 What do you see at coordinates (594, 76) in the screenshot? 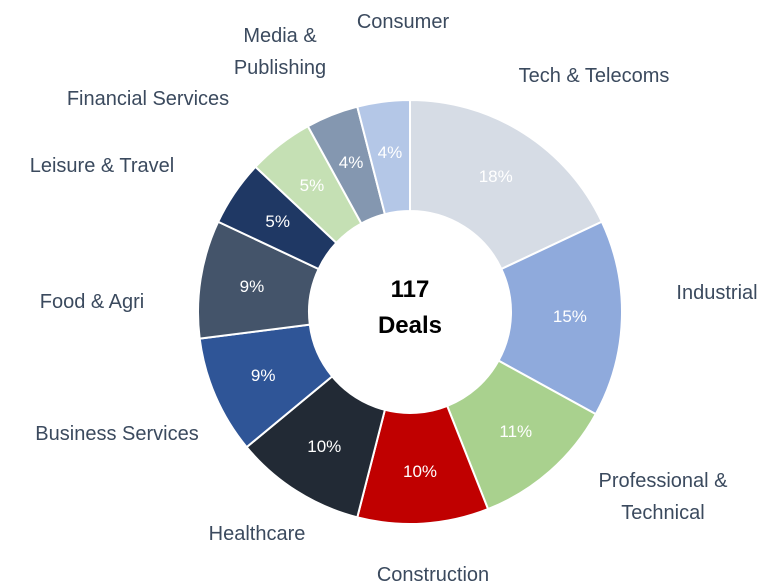
I see `category-label: Tech & Telecoms` at bounding box center [594, 76].